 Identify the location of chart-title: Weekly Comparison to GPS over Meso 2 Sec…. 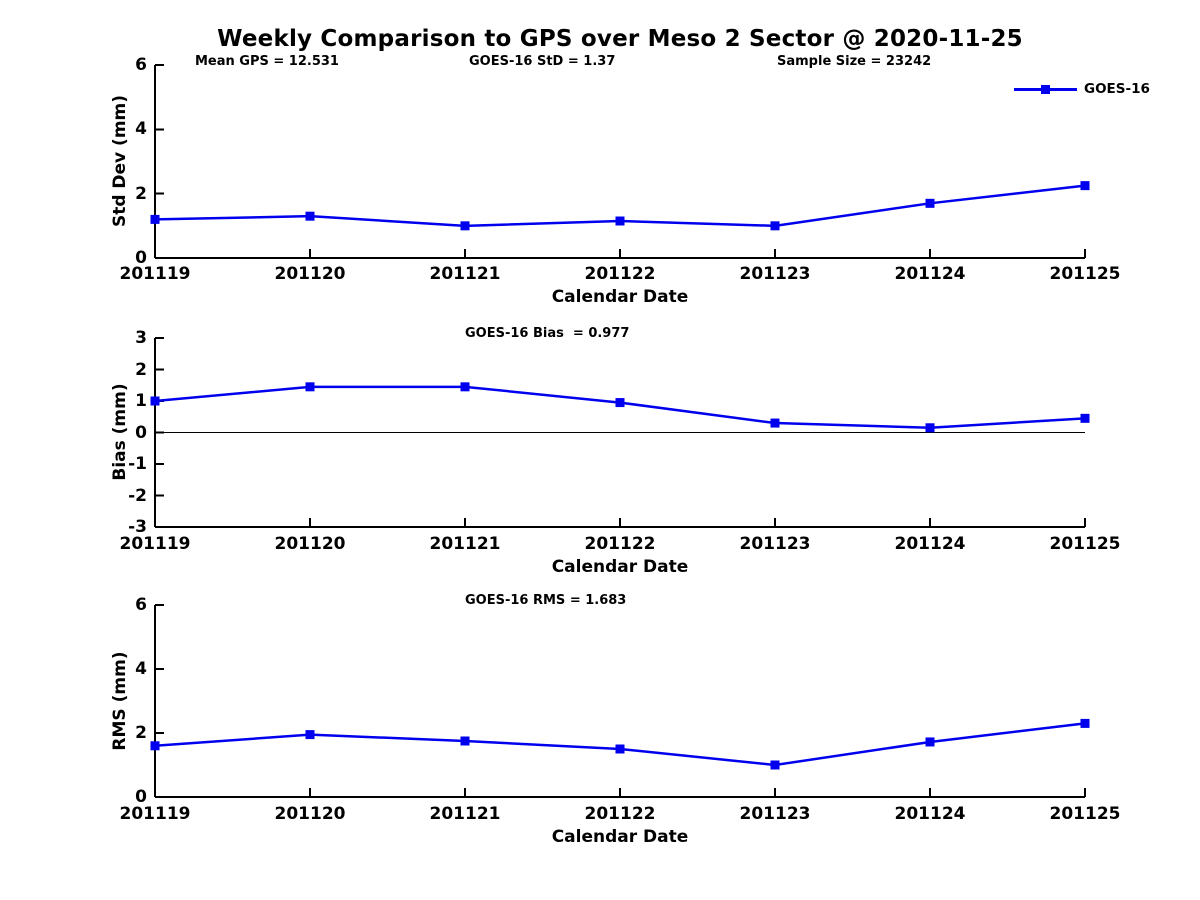
(620, 39).